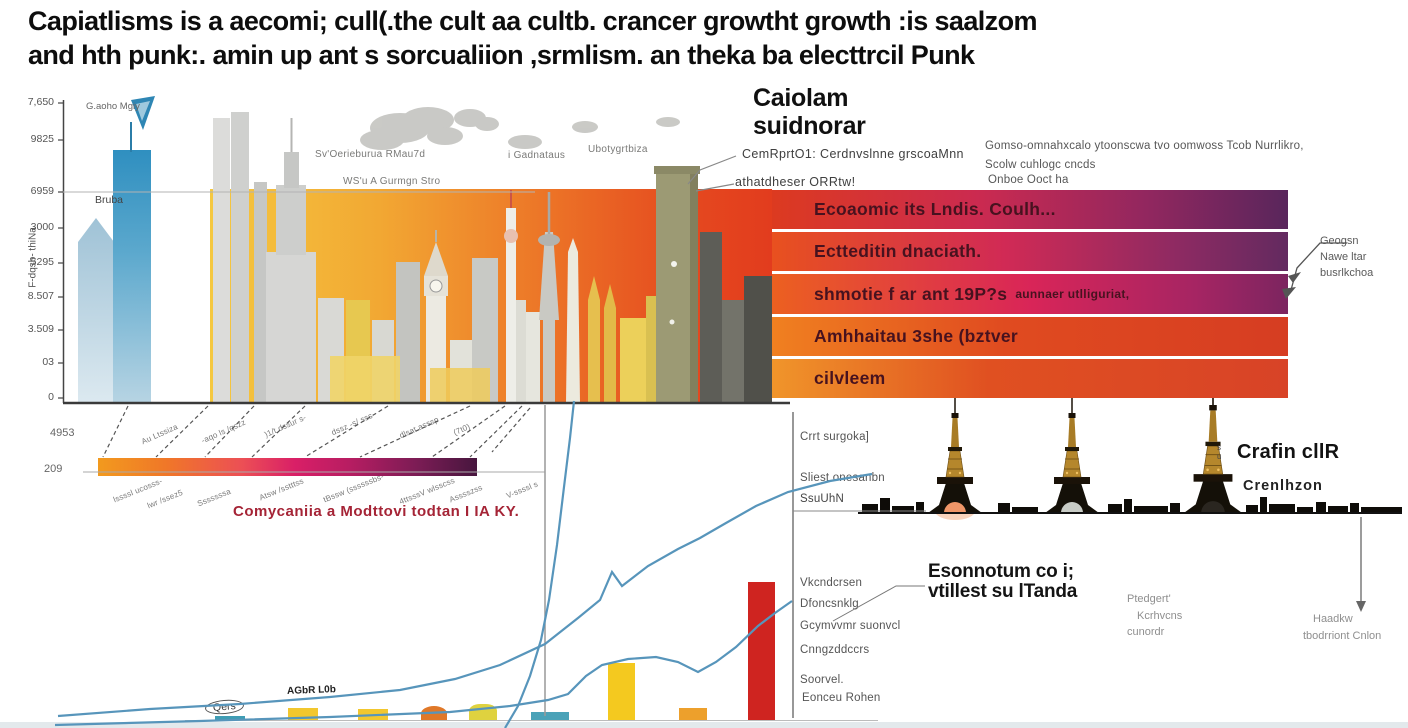  I want to click on mini-bar-label: AGbR L0b, so click(311, 690).